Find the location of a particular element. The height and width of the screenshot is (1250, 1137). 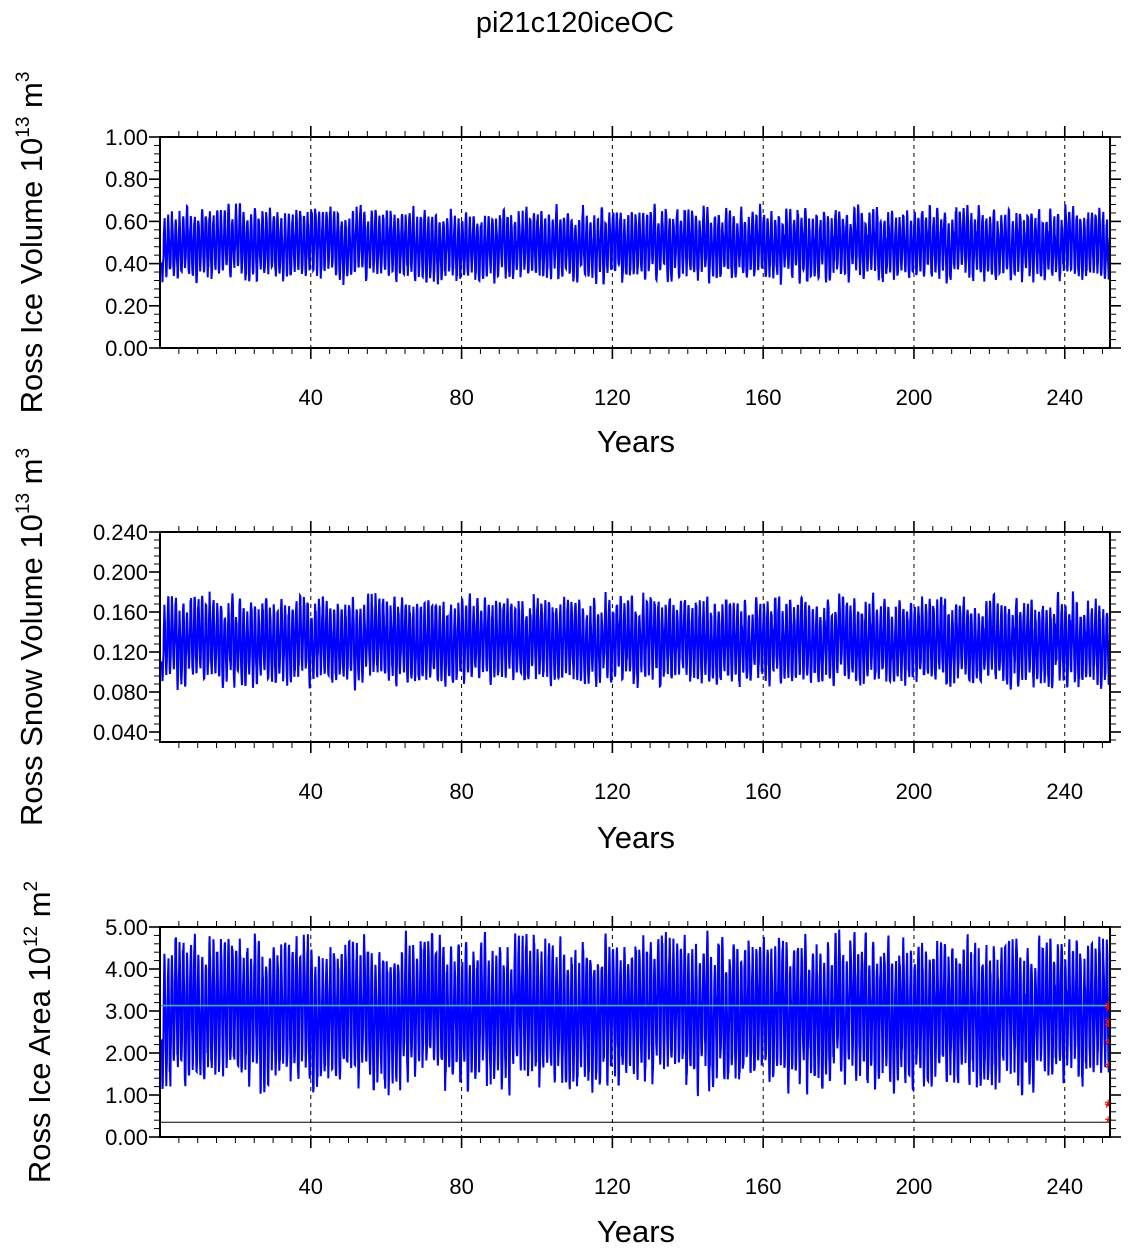

y-axis-label: Ross Ice Volume 1013 m3 is located at coordinates (31, 243).